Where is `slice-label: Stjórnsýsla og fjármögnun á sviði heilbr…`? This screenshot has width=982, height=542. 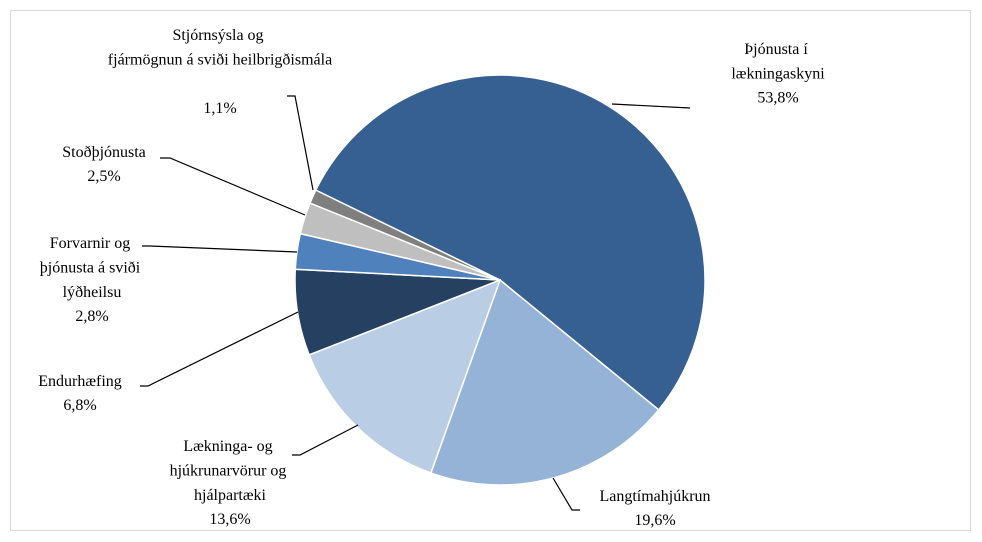
slice-label: Stjórnsýsla og fjármögnun á sviði heilbr… is located at coordinates (220, 48).